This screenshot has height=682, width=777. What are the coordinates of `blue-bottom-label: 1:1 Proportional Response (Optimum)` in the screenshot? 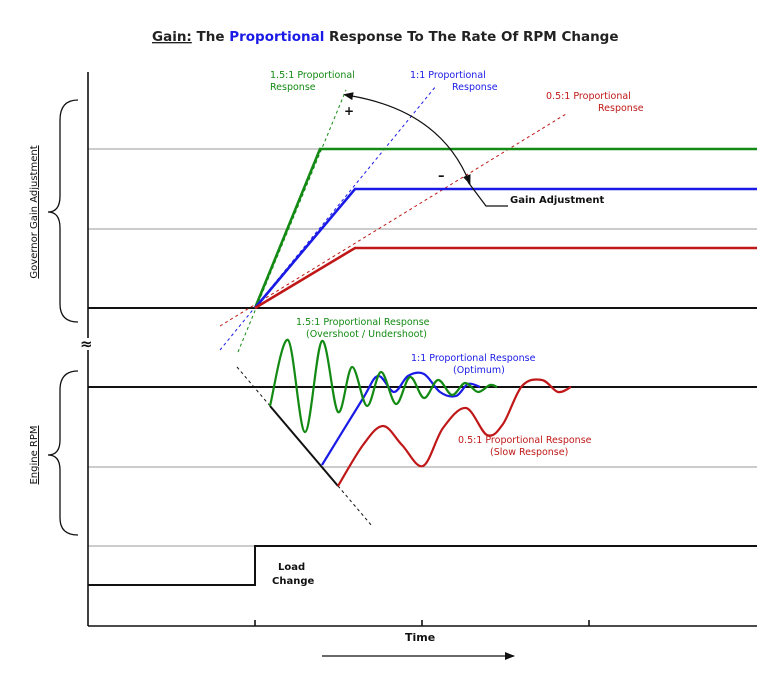 It's located at (473, 364).